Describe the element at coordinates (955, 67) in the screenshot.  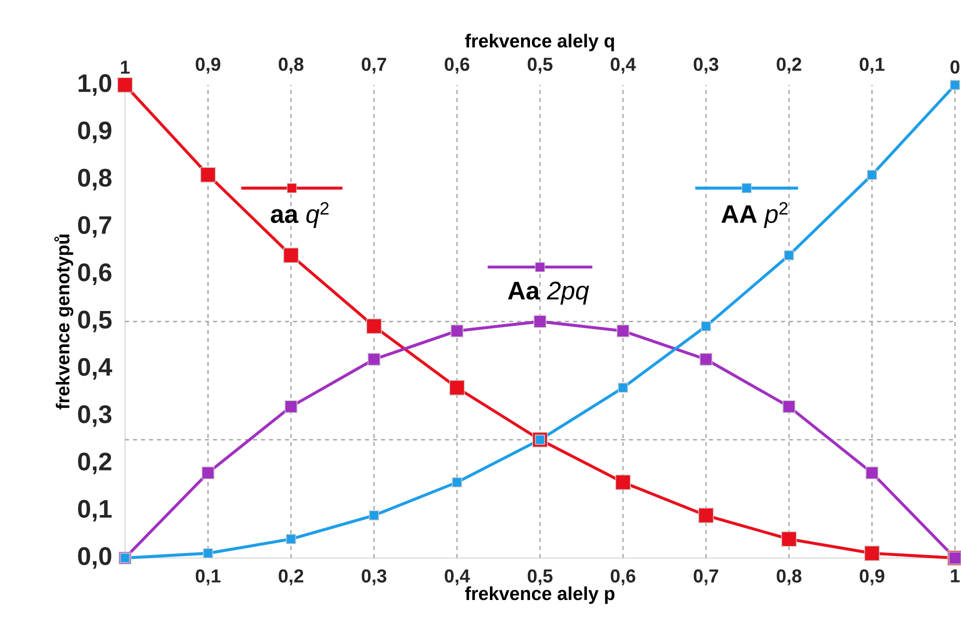
I see `x2-tick-label: 0` at that location.